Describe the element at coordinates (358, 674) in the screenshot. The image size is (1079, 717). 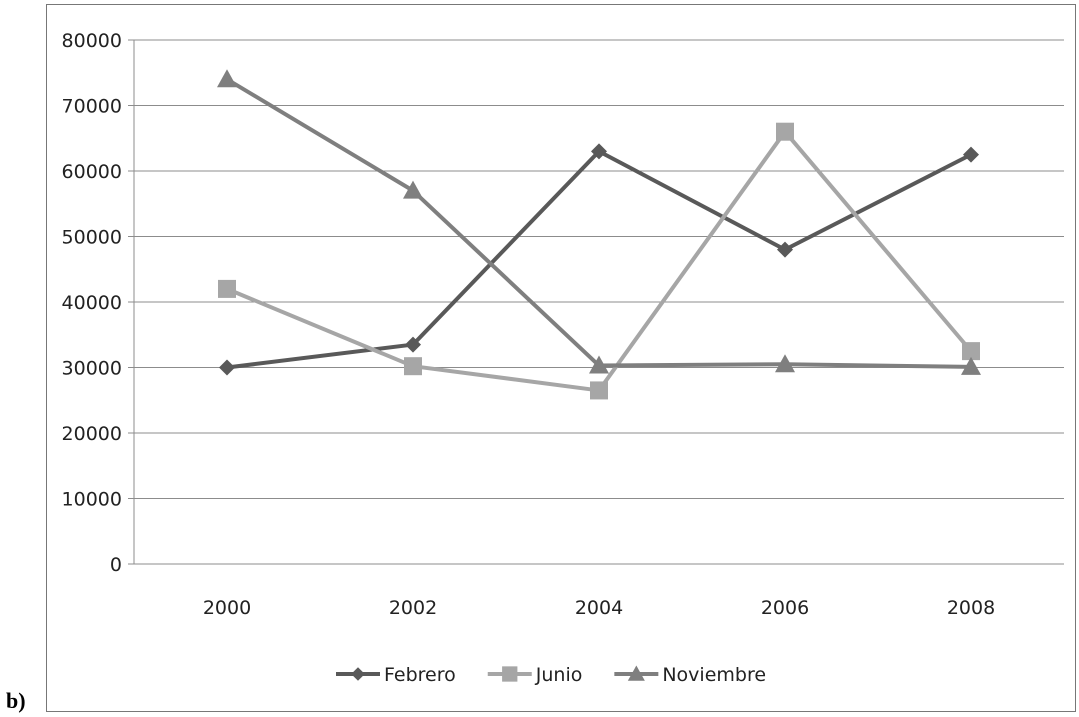
I see `legend-marker-febrero` at that location.